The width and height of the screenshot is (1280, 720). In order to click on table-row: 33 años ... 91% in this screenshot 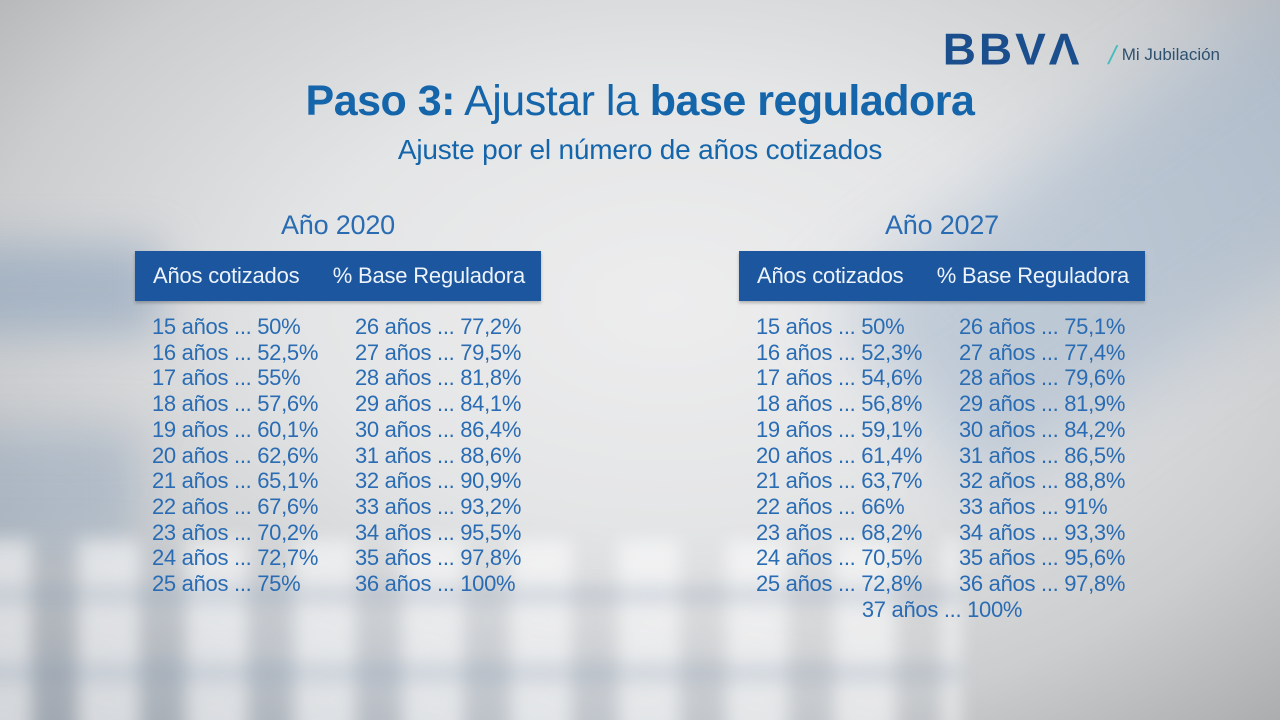, I will do `click(1033, 506)`.